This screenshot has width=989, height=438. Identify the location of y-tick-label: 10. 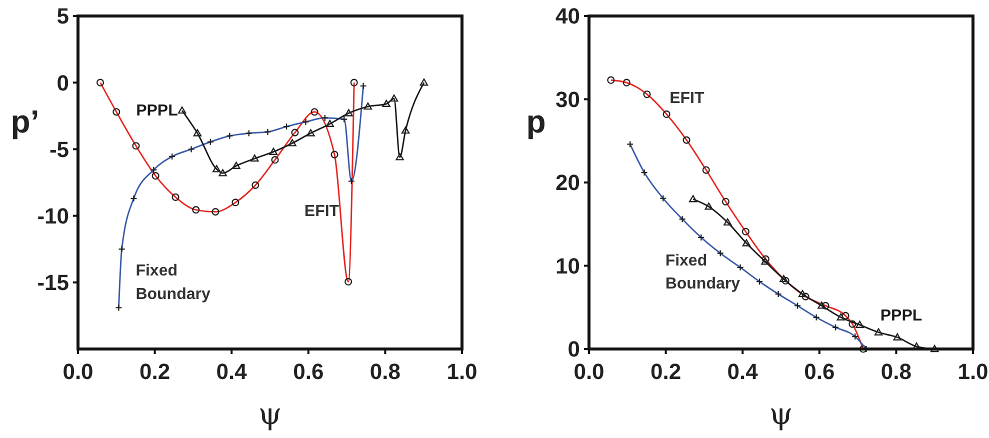
(568, 265).